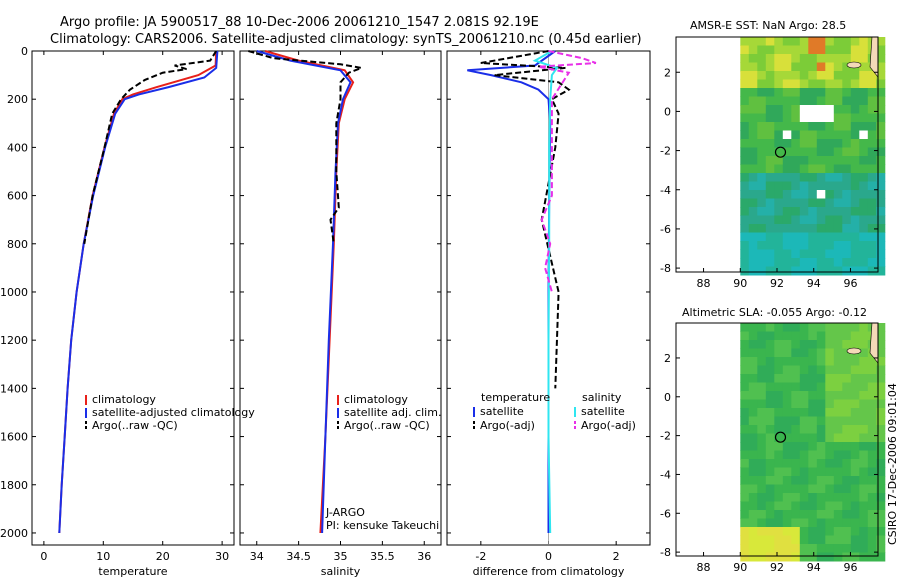 This screenshot has height=580, width=900. Describe the element at coordinates (548, 556) in the screenshot. I see `x-tick-label: 0` at that location.